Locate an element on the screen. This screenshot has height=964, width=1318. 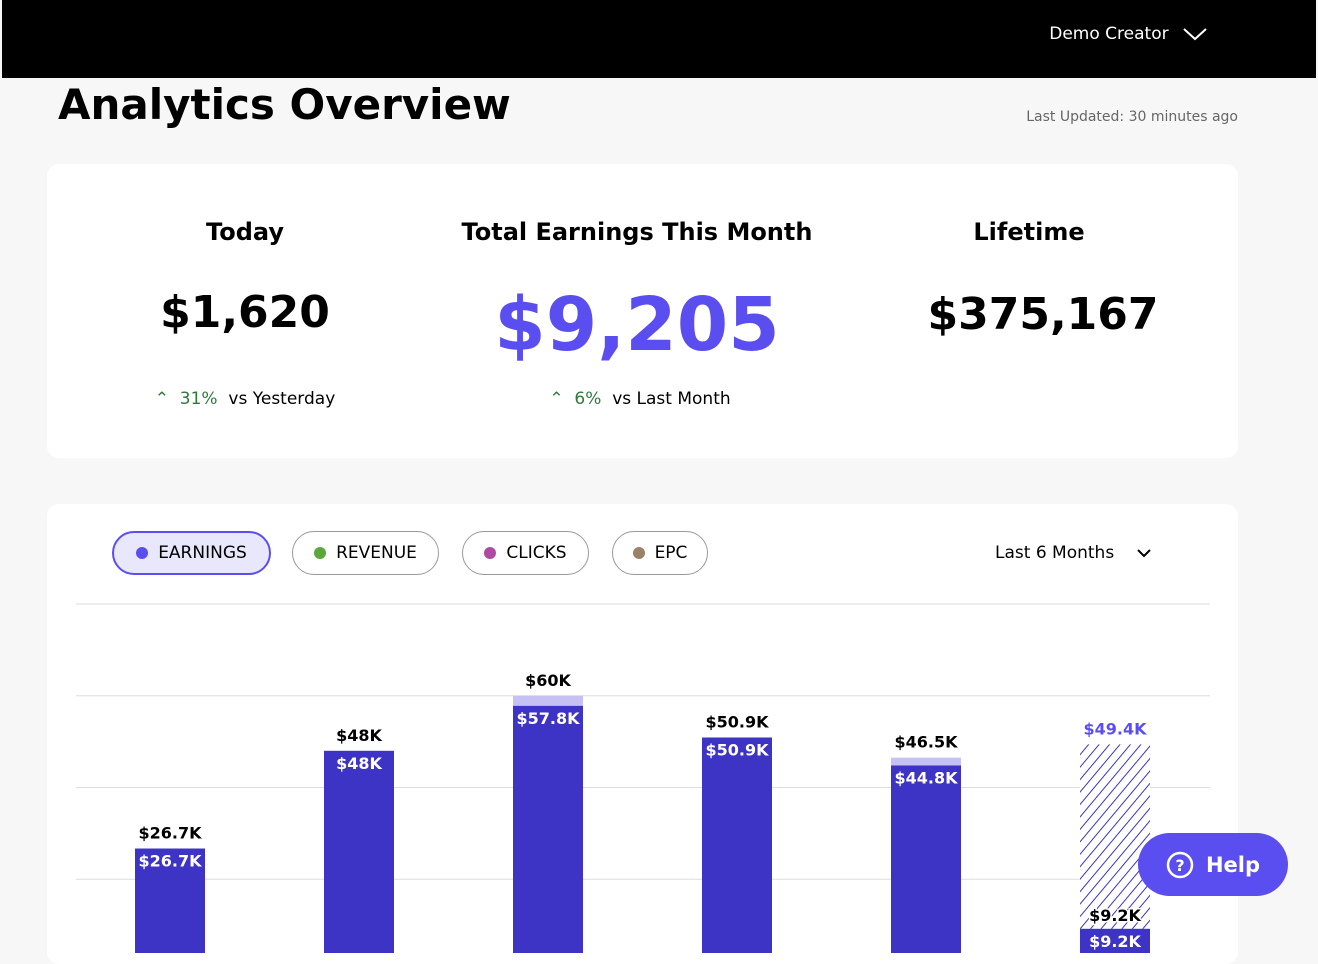
filter-pill: EARNINGS is located at coordinates (191, 553).